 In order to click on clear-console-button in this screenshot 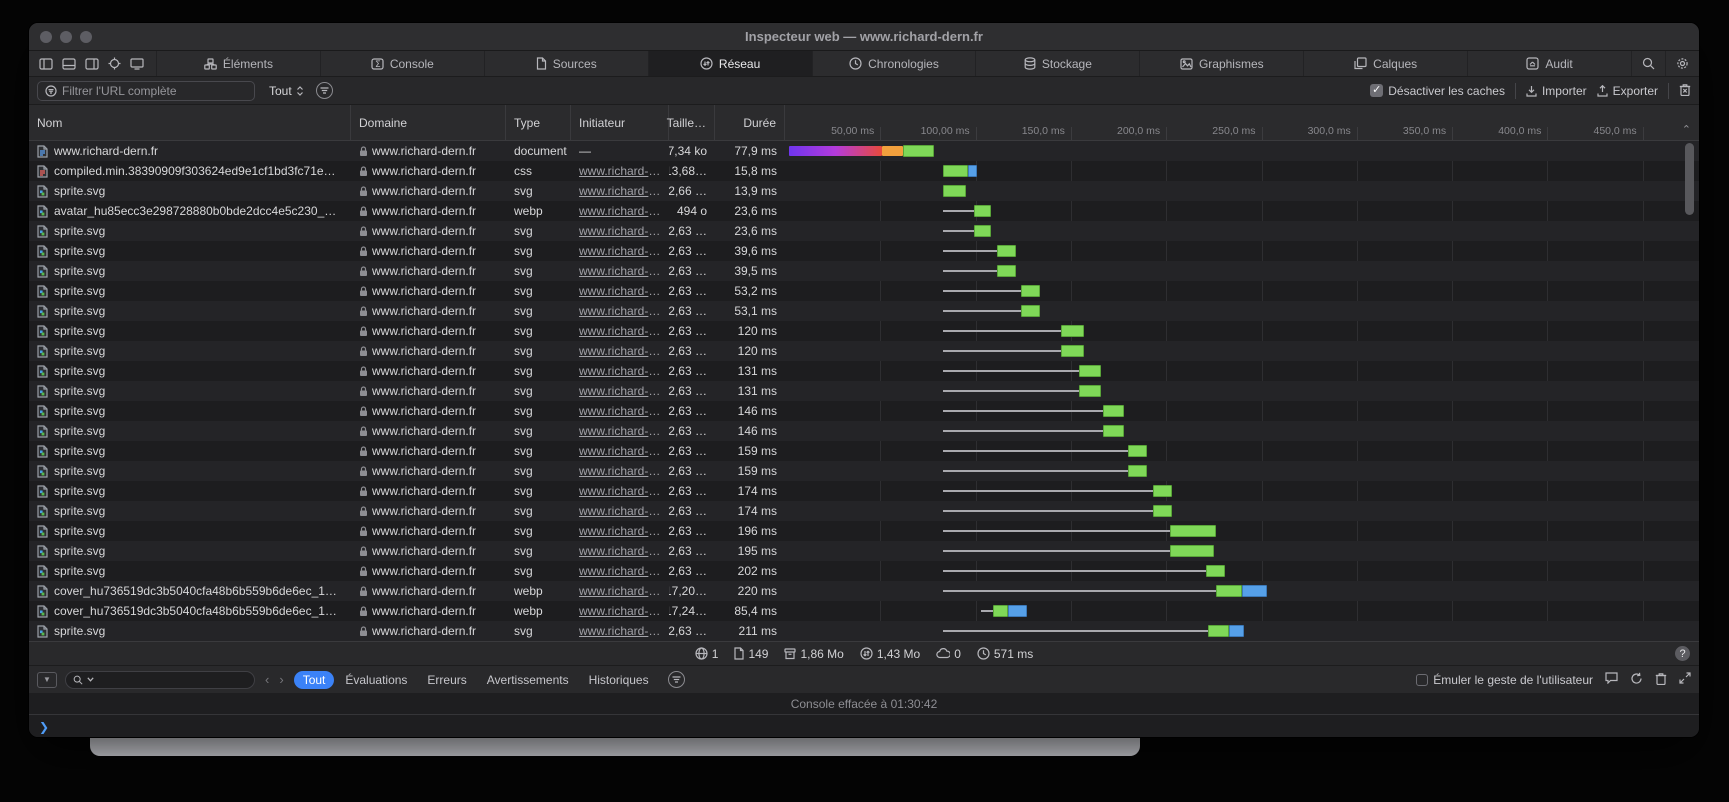, I will do `click(1661, 680)`.